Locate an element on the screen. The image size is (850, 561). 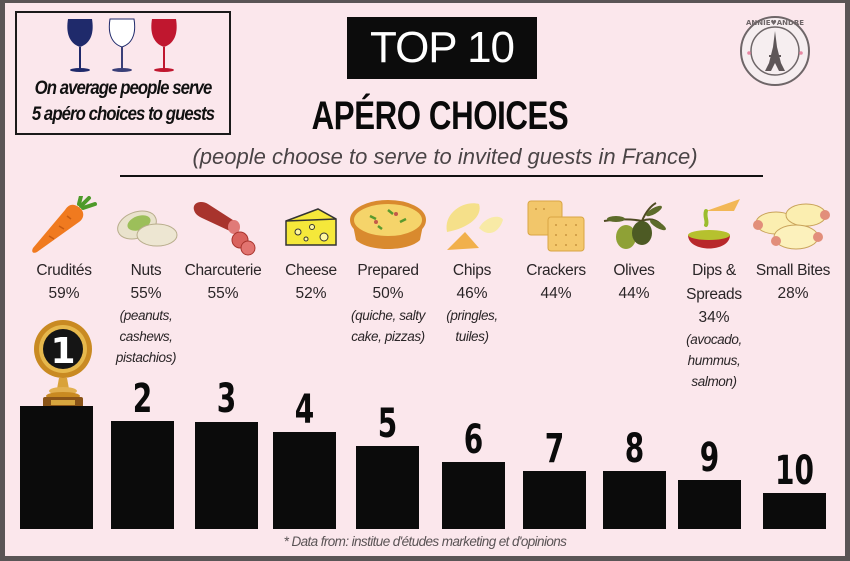
item-name: Cheese is located at coordinates (311, 270).